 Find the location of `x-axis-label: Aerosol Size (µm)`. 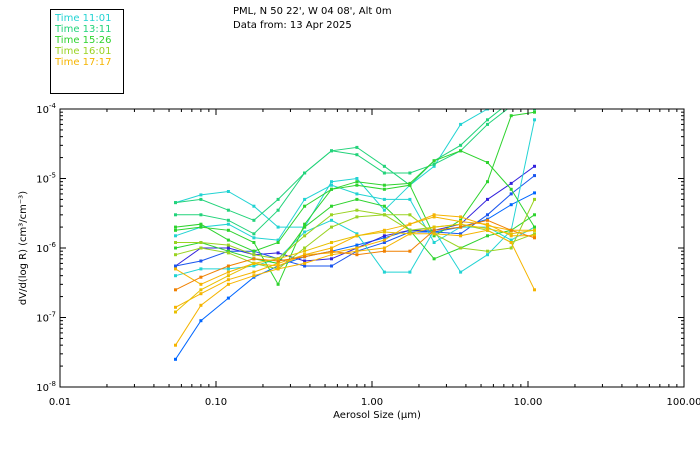

x-axis-label: Aerosol Size (µm) is located at coordinates (377, 415).